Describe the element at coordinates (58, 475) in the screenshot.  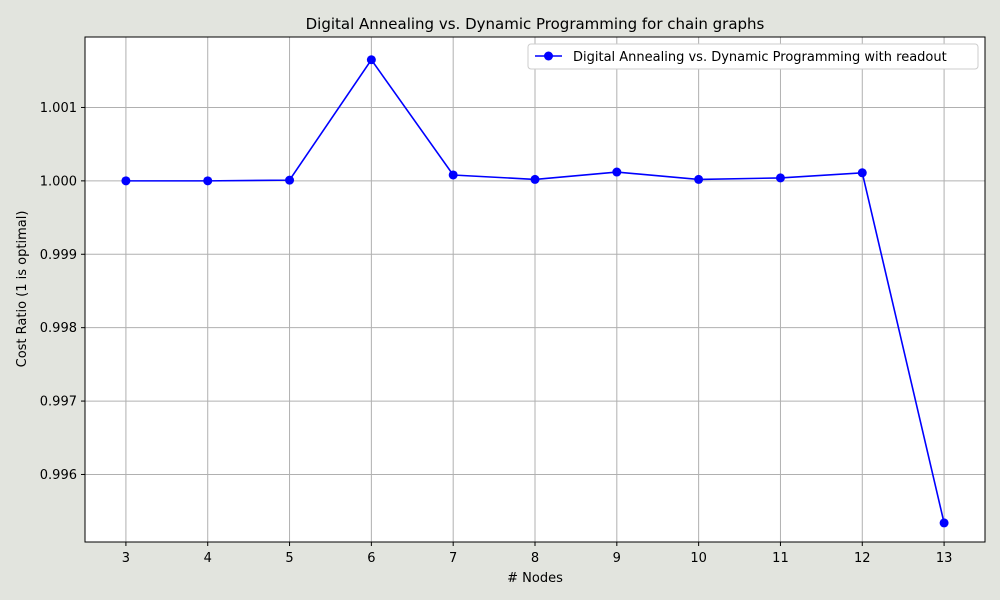
I see `y-tick-label: 0.996` at that location.